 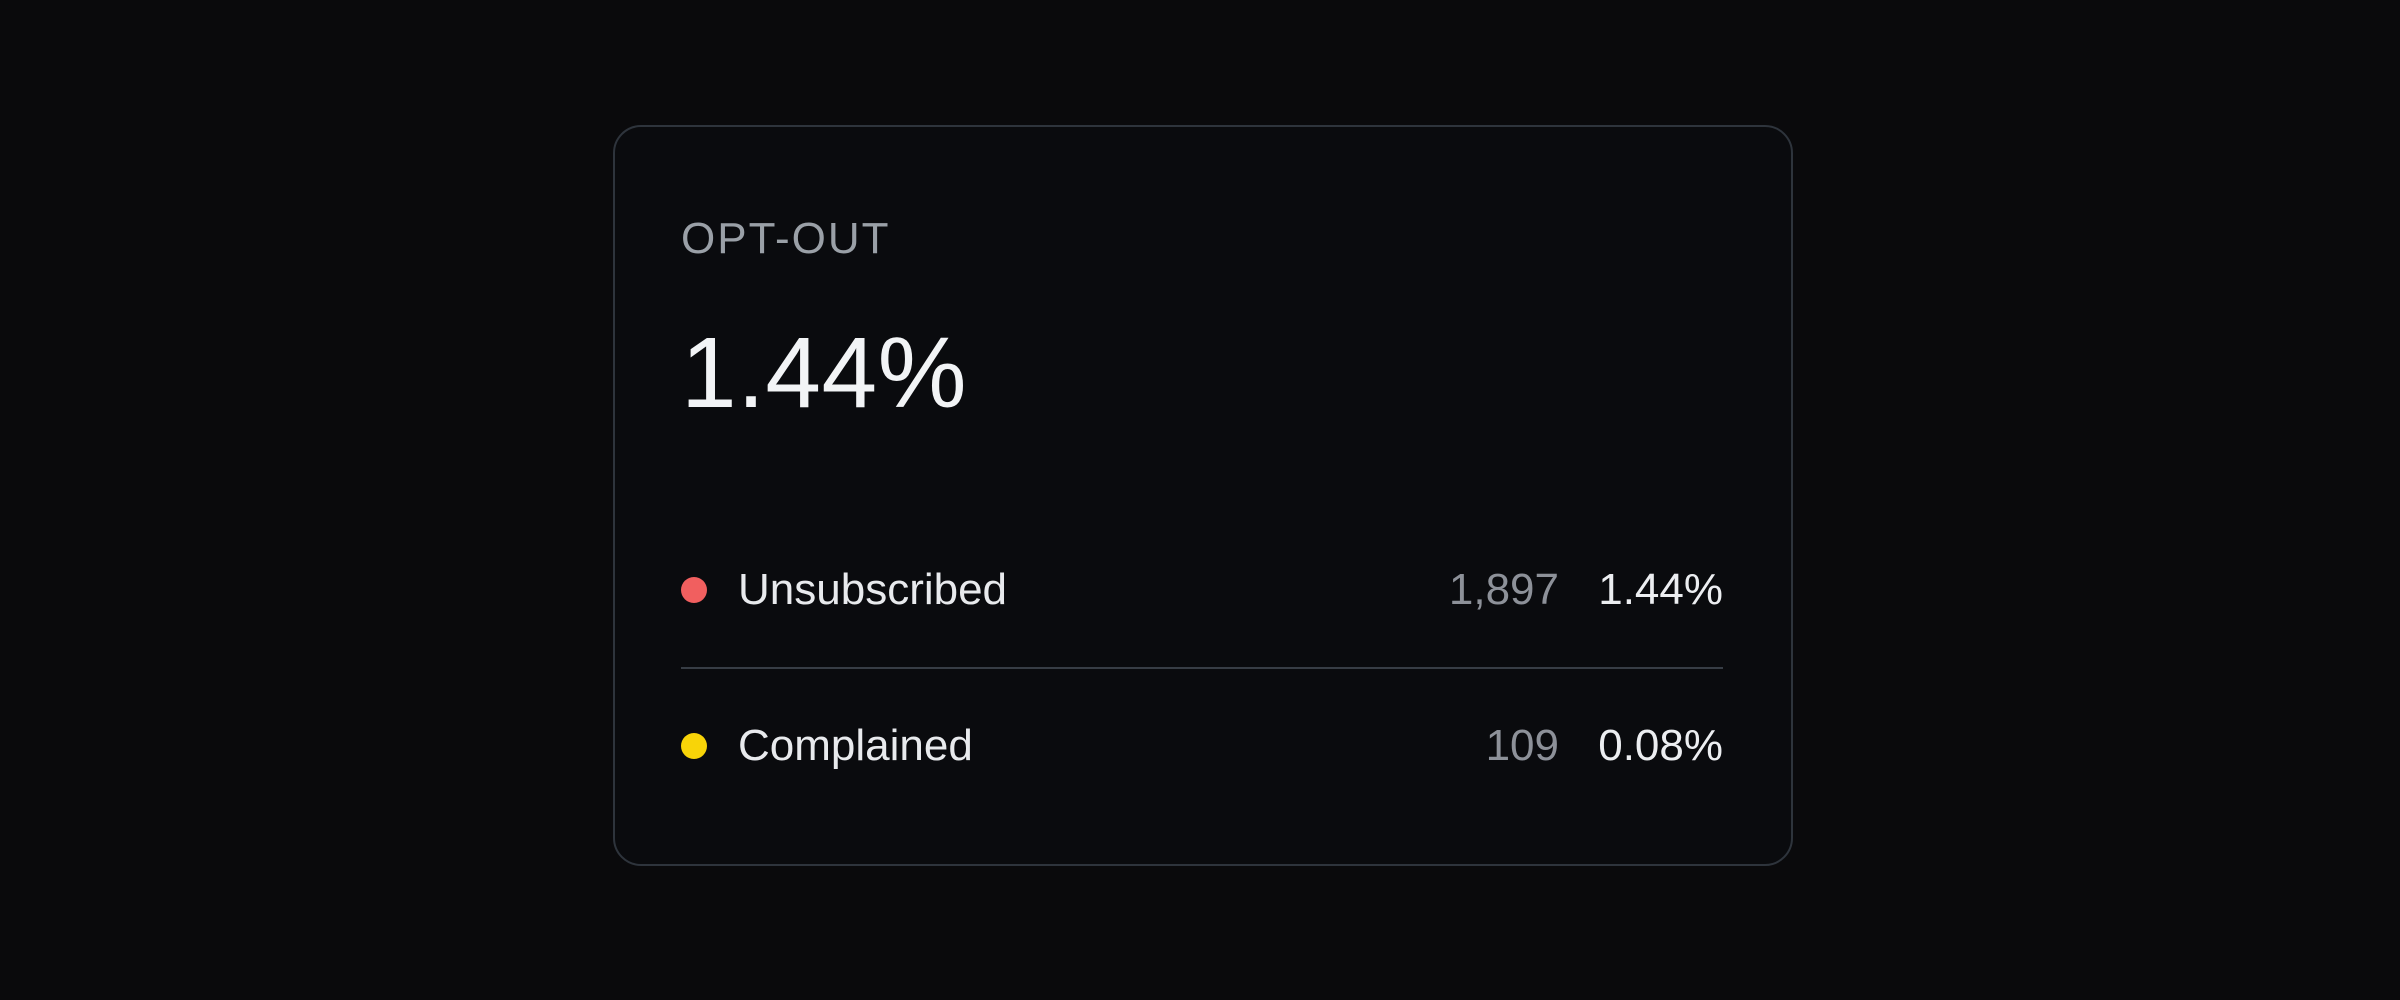 I want to click on row-count: 109, so click(x=1522, y=745).